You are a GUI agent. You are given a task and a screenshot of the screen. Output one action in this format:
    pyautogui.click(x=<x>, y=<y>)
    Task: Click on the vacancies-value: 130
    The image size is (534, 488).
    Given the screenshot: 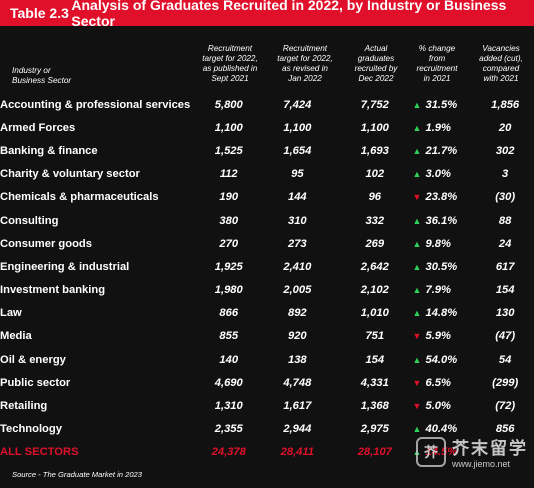 What is the action you would take?
    pyautogui.click(x=505, y=313)
    